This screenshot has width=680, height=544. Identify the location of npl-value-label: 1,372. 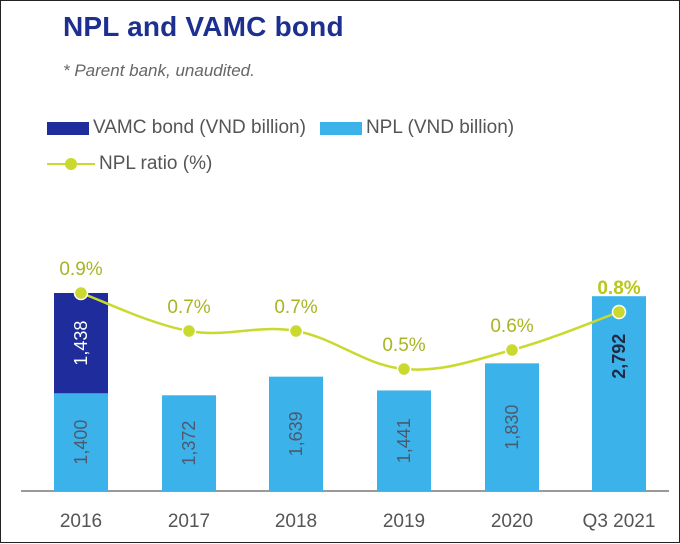
(189, 443).